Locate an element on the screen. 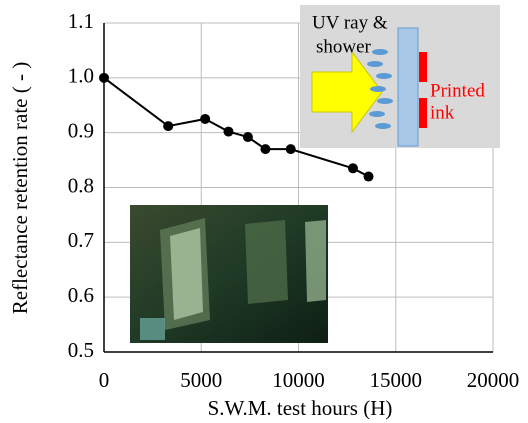  annotation: shower is located at coordinates (344, 46).